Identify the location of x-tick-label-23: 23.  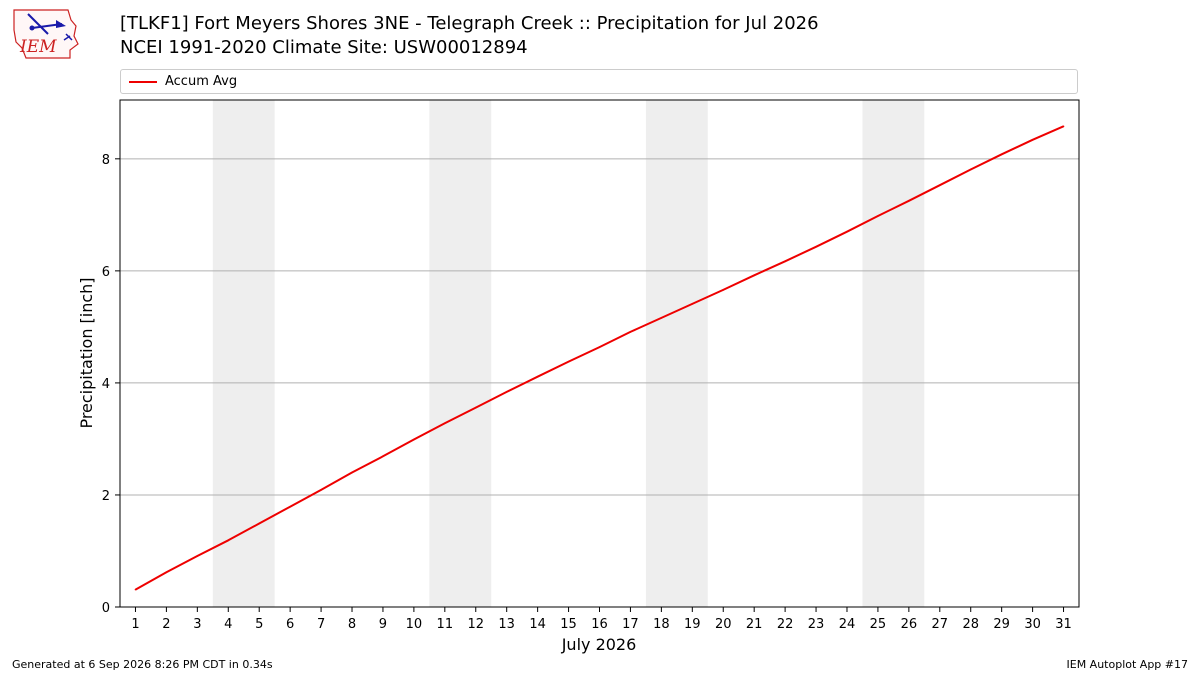
(816, 624).